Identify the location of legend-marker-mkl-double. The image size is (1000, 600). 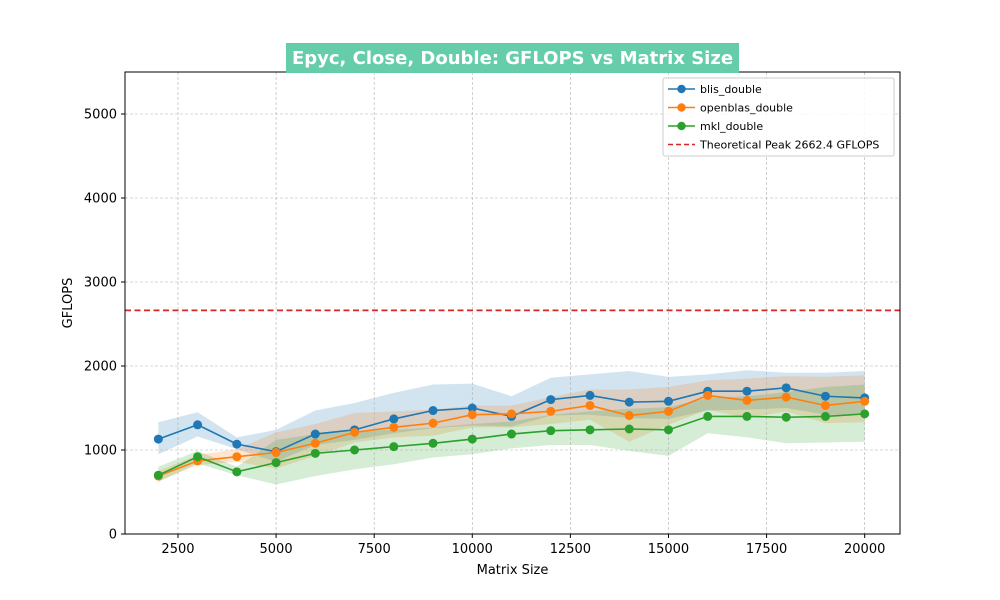
(681, 126).